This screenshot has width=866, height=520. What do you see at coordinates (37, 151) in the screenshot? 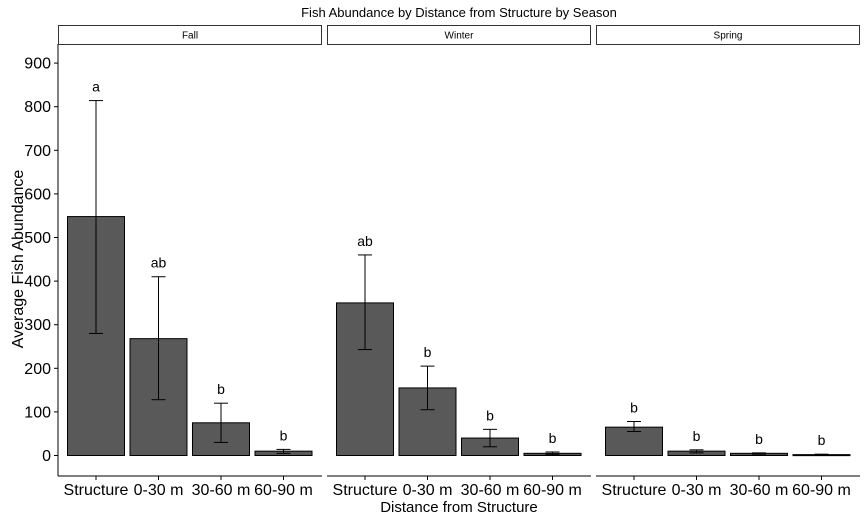
I see `y-tick-label: 700` at bounding box center [37, 151].